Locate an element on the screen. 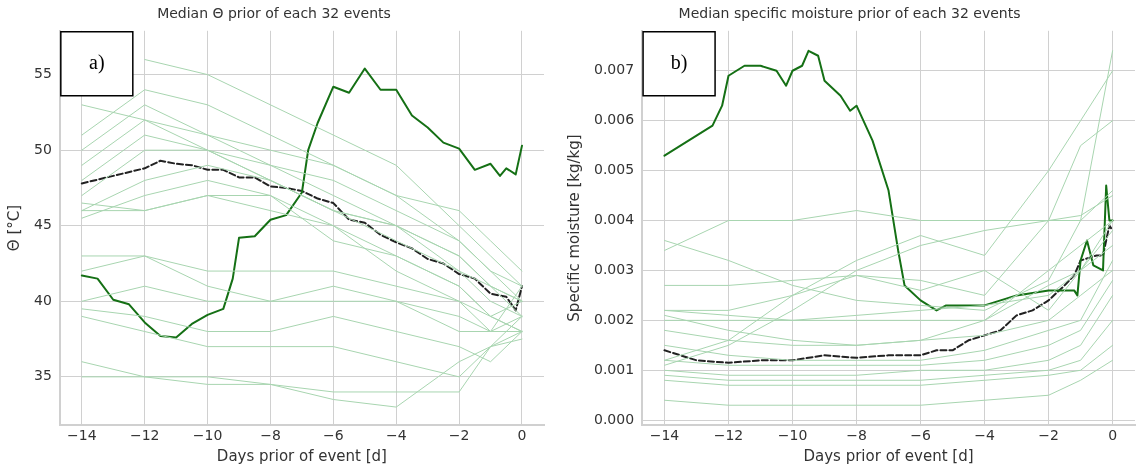 This screenshot has height=468, width=1137. y-axis-title: Specific moisture [kg/kg] is located at coordinates (573, 228).